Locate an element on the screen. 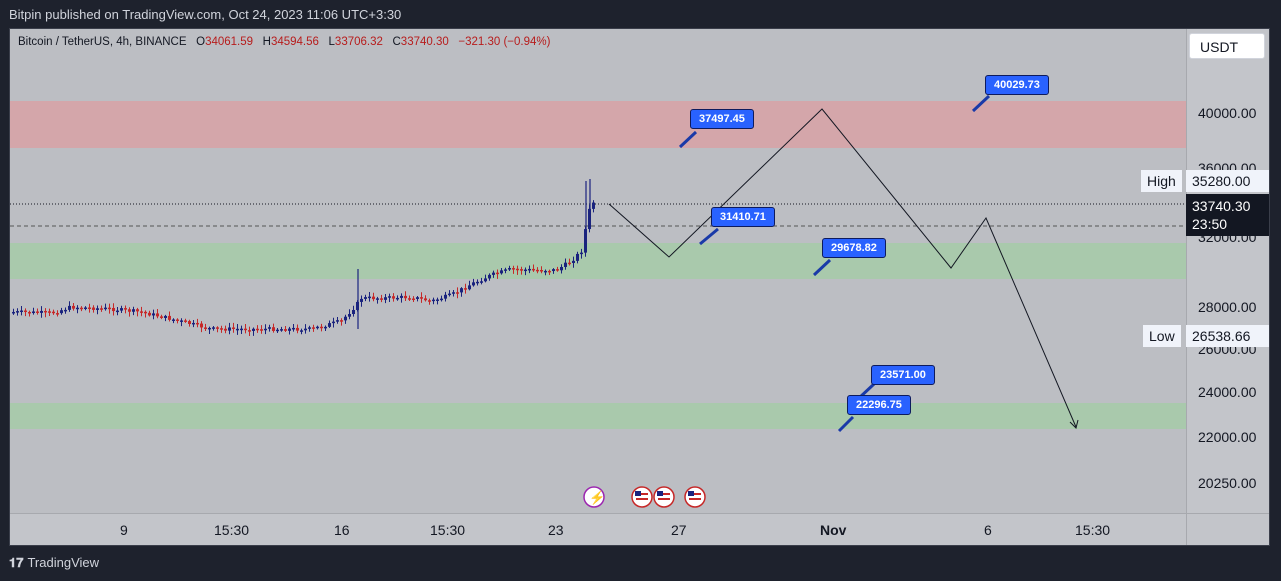  symbol-name: Bitcoin / TetherUS, 4h, BINANCE is located at coordinates (102, 42).